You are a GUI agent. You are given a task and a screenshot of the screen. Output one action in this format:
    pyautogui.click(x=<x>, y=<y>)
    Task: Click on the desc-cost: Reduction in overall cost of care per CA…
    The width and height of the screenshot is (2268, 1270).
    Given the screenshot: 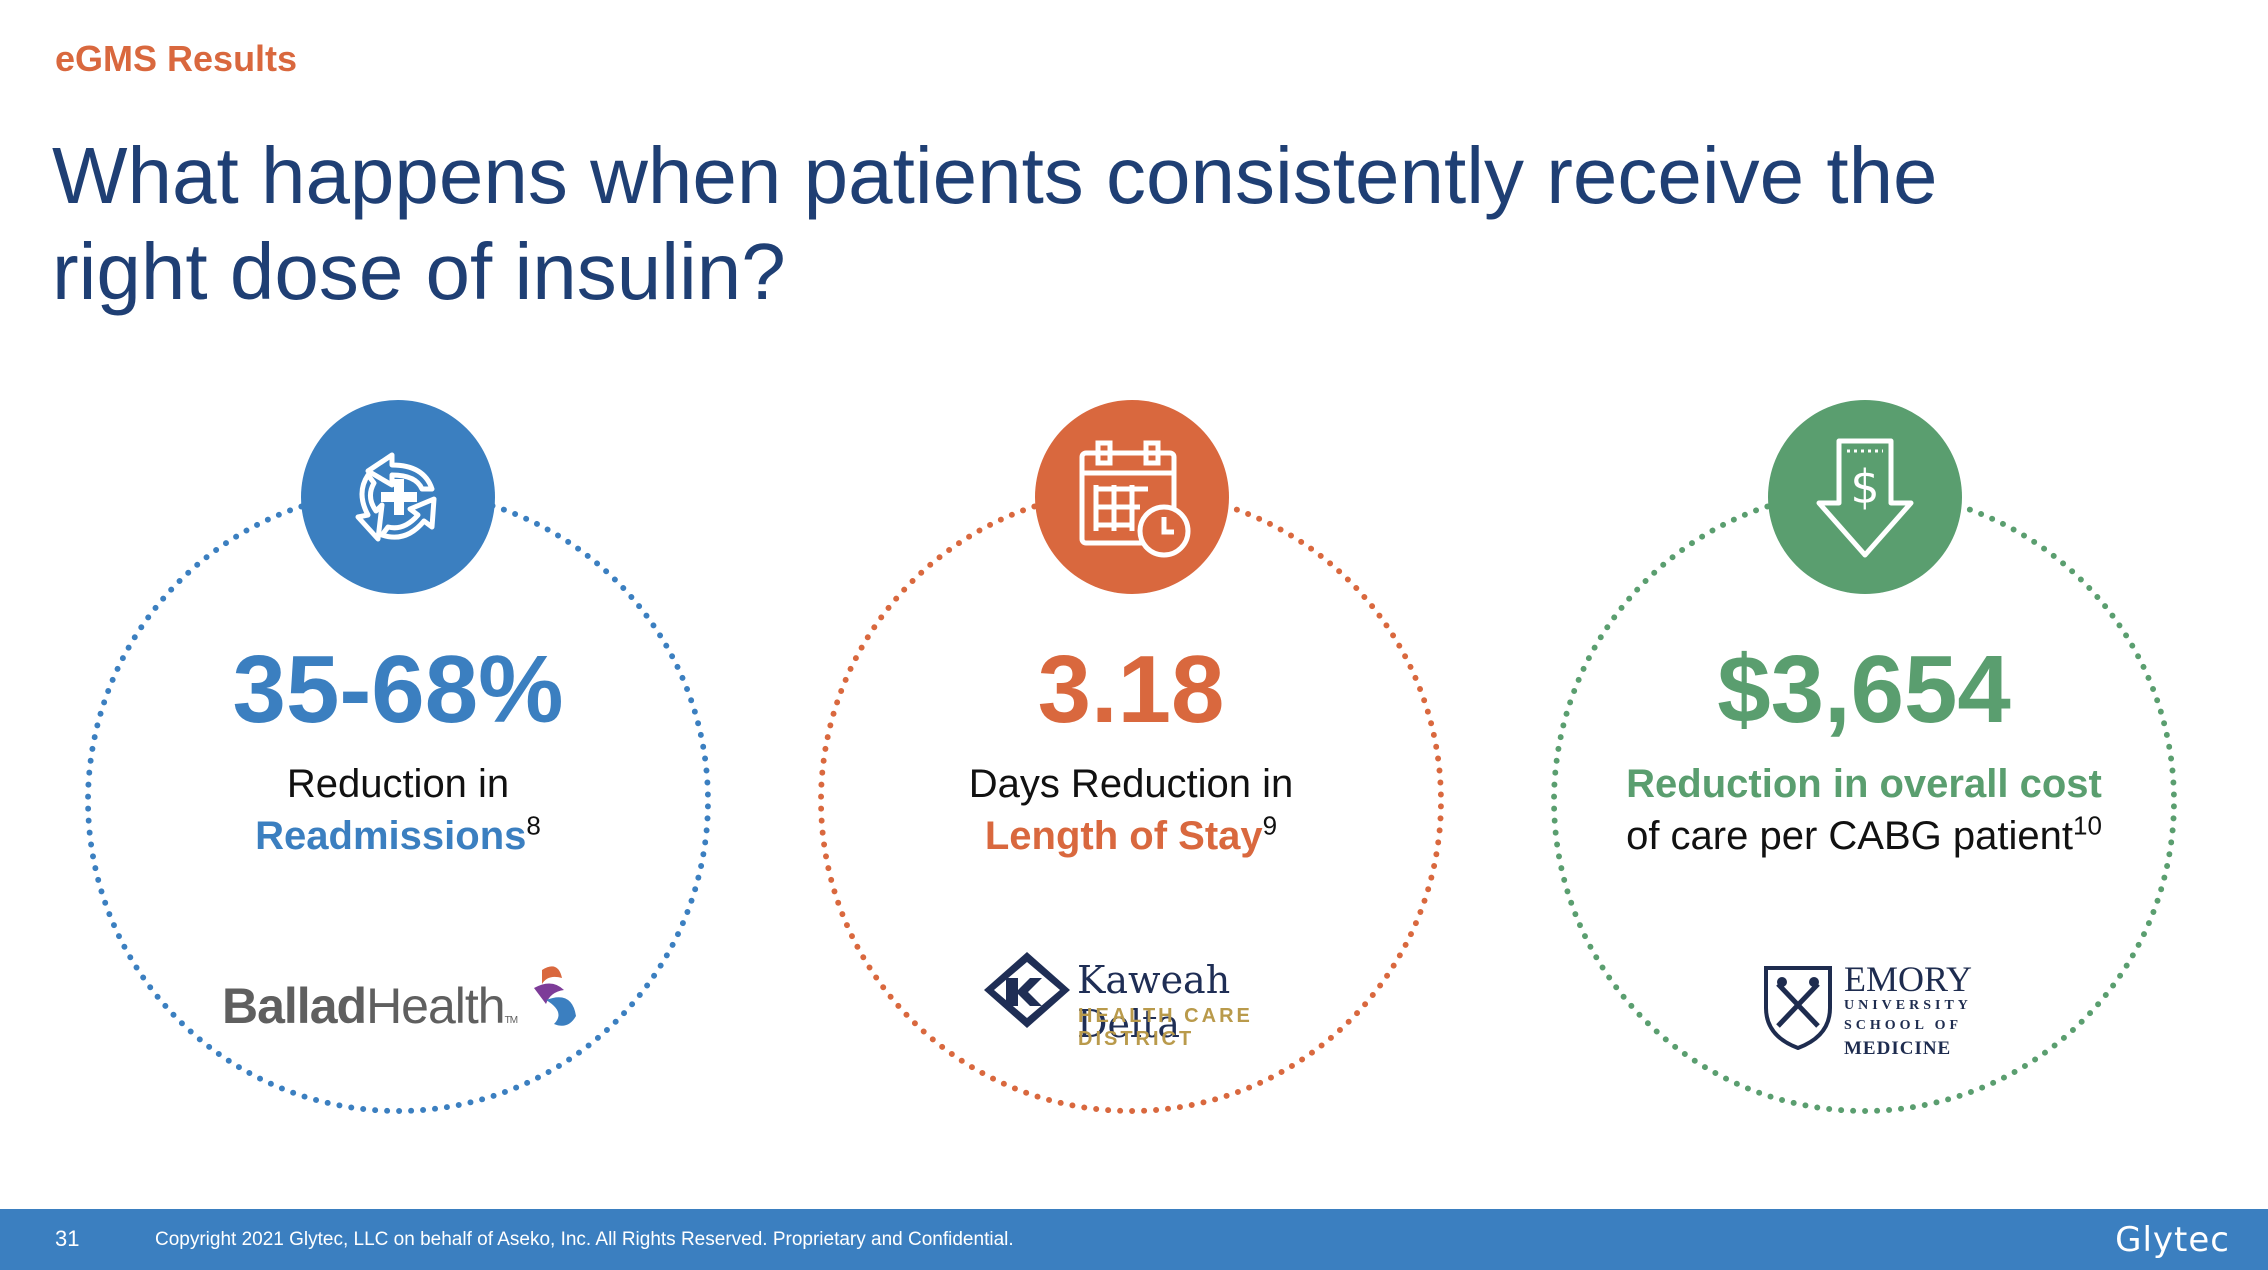 What is the action you would take?
    pyautogui.click(x=1864, y=810)
    